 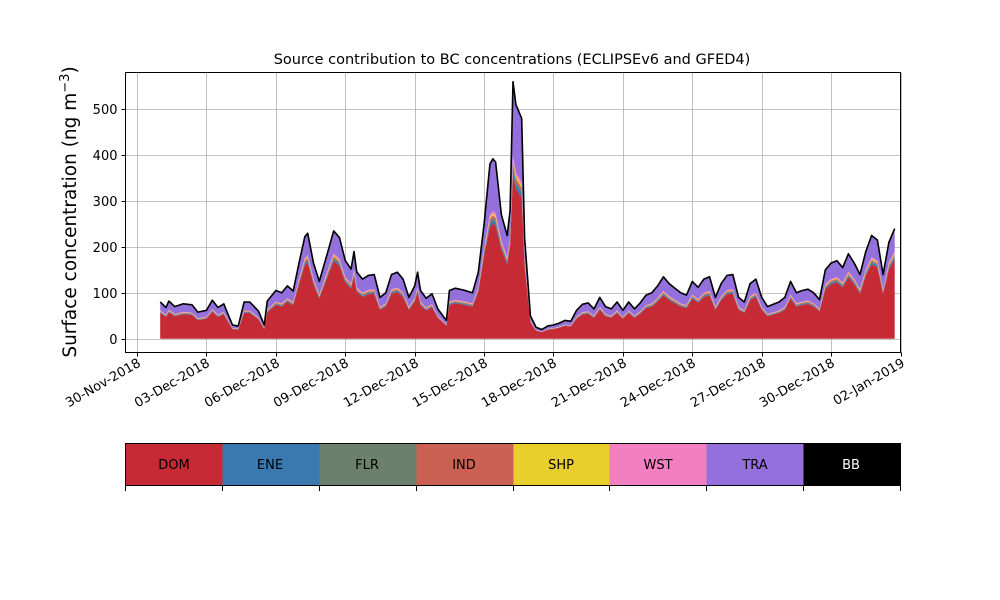 What do you see at coordinates (450, 383) in the screenshot?
I see `x-tick-label: 15-Dec-2018` at bounding box center [450, 383].